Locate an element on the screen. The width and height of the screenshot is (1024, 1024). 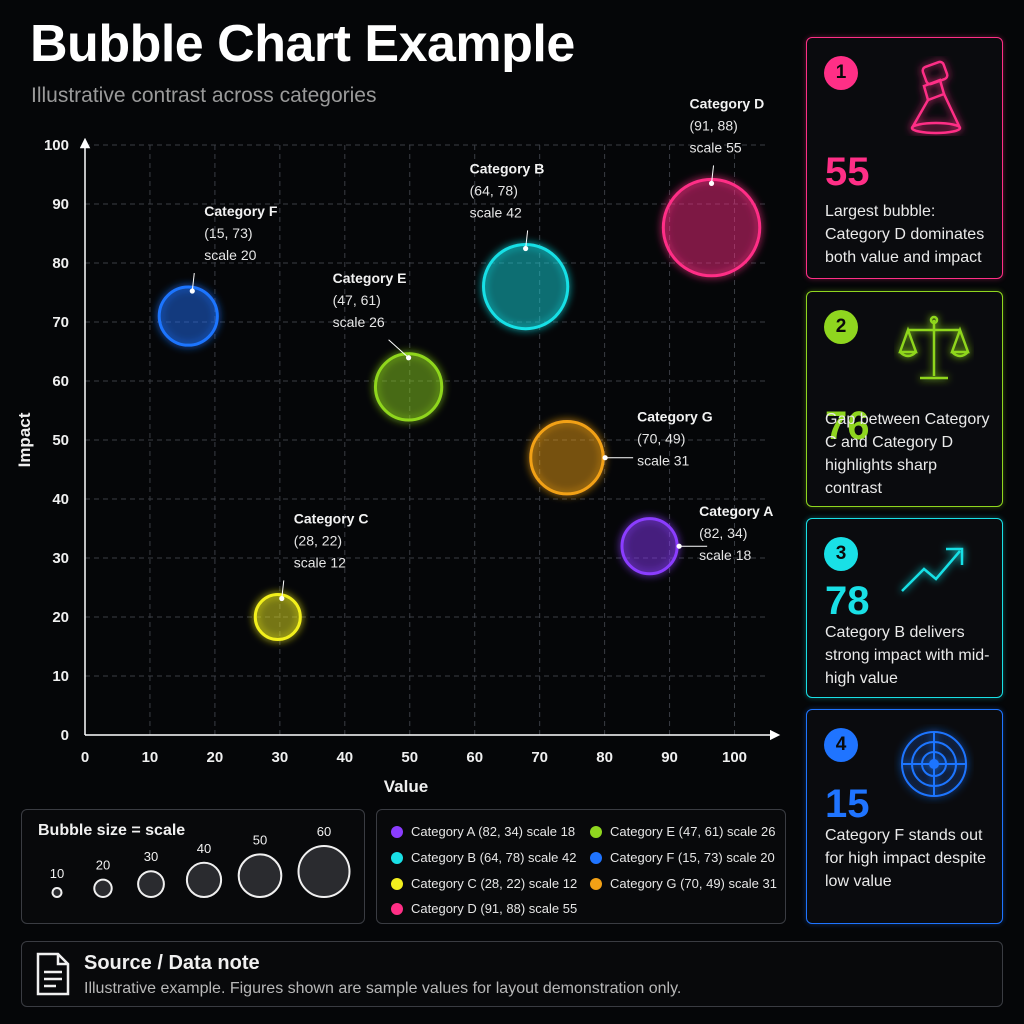
y-tick-label: 90 is located at coordinates (60, 204).